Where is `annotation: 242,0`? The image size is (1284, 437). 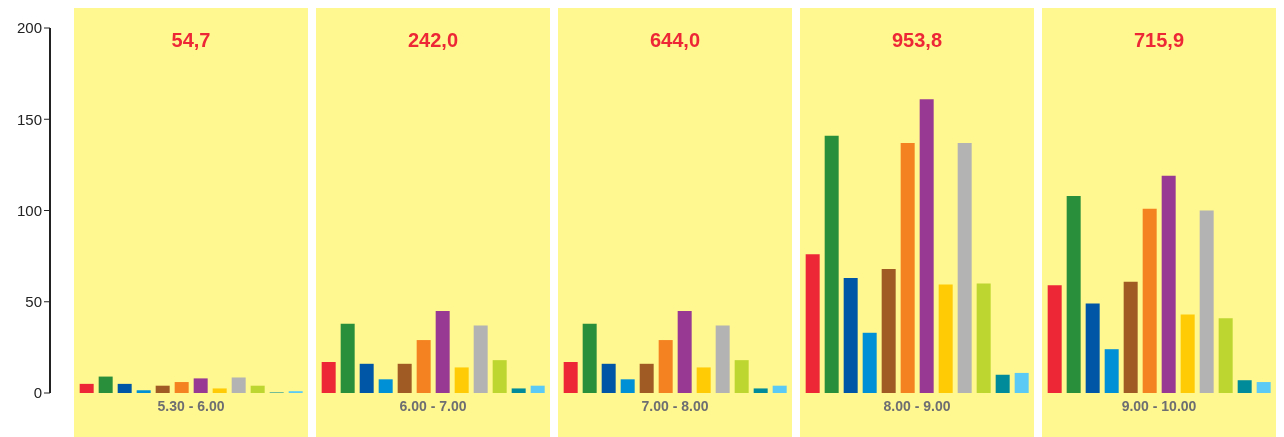 annotation: 242,0 is located at coordinates (433, 40).